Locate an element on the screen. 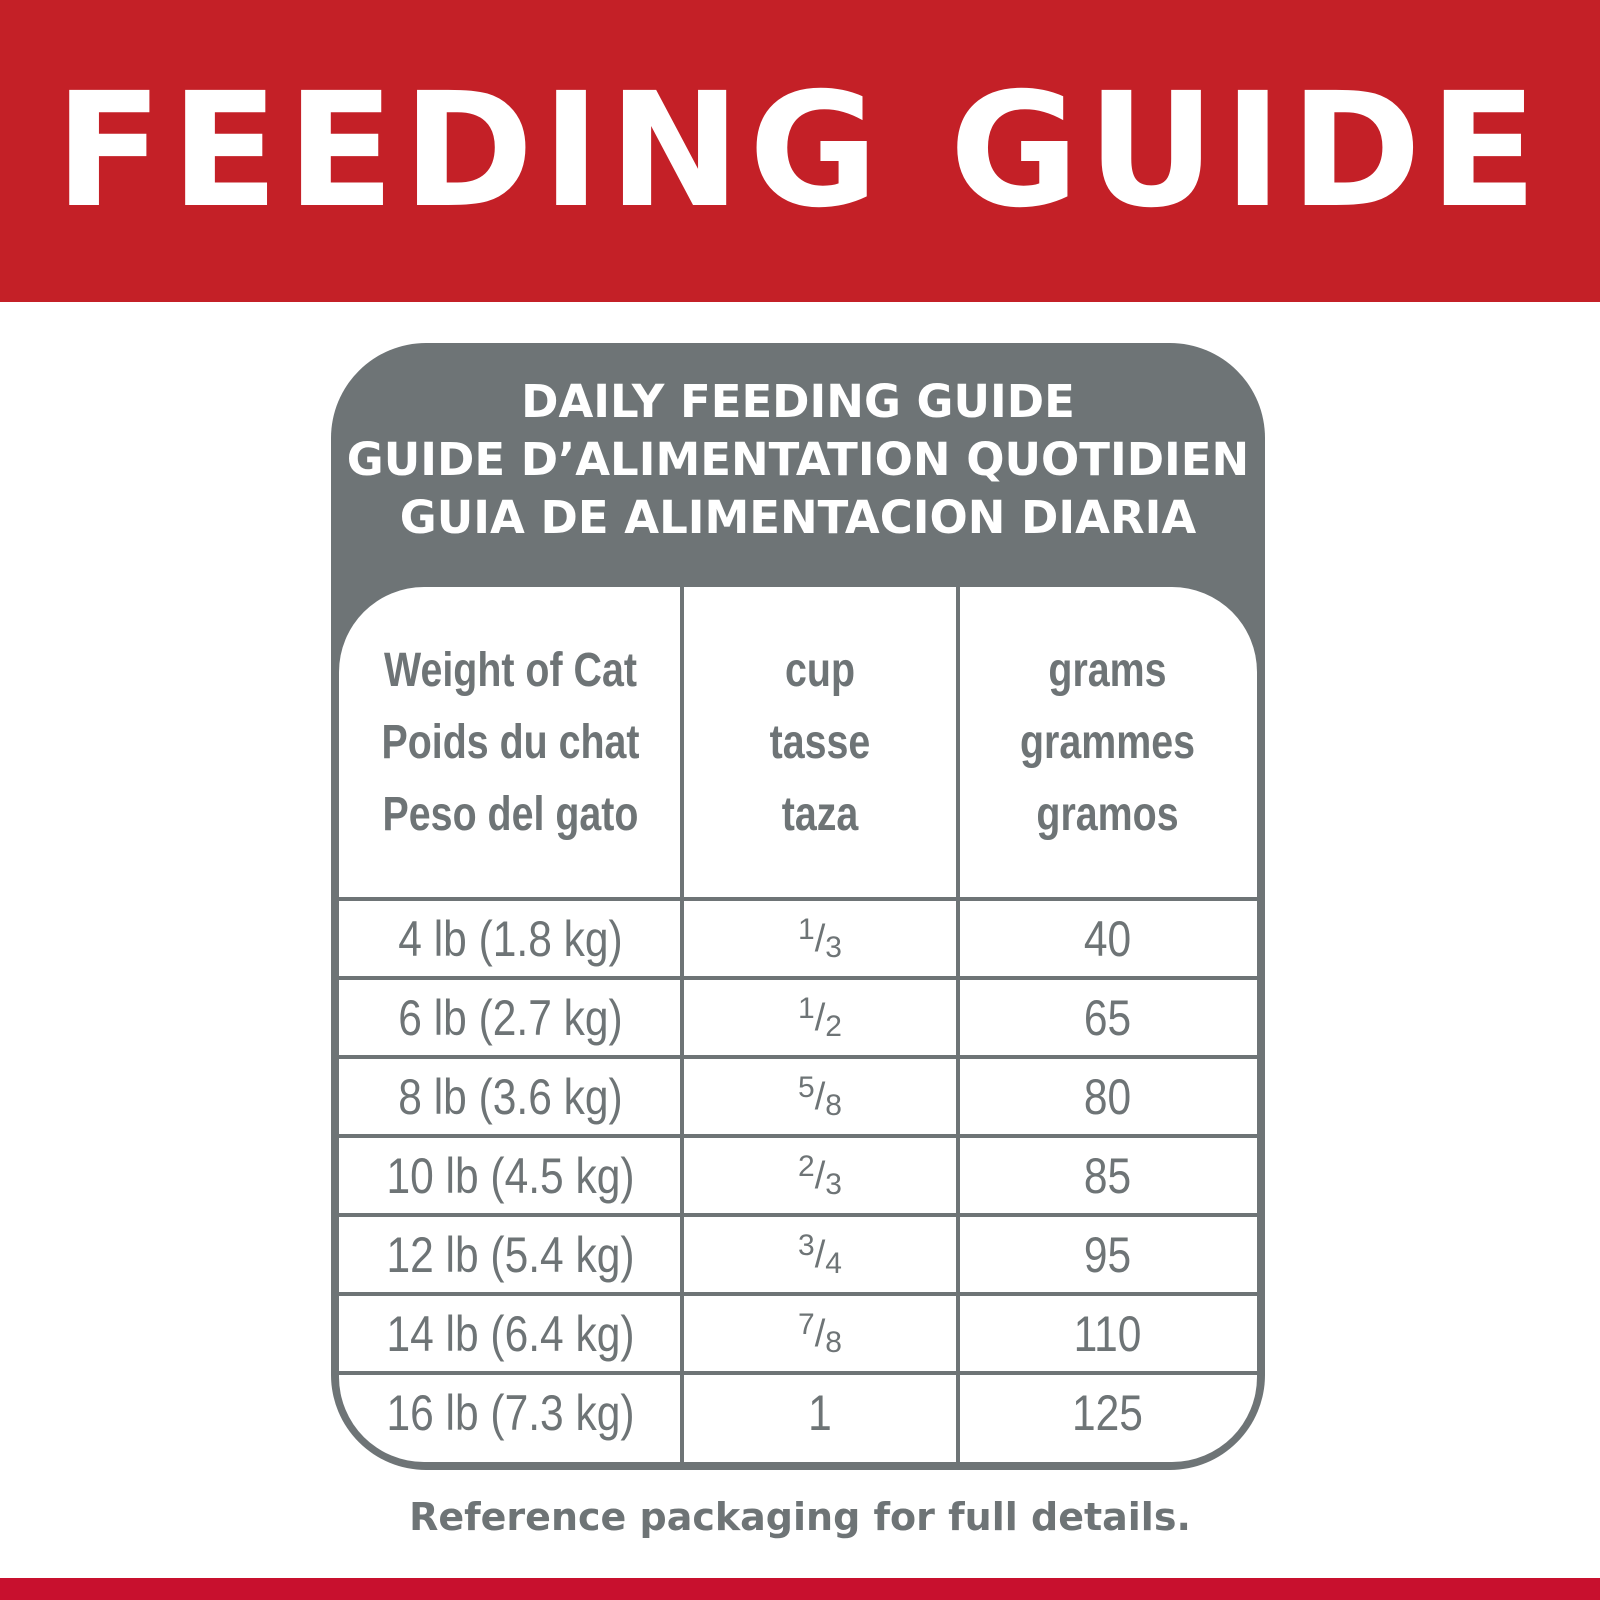  denominator: 2 is located at coordinates (833, 1026).